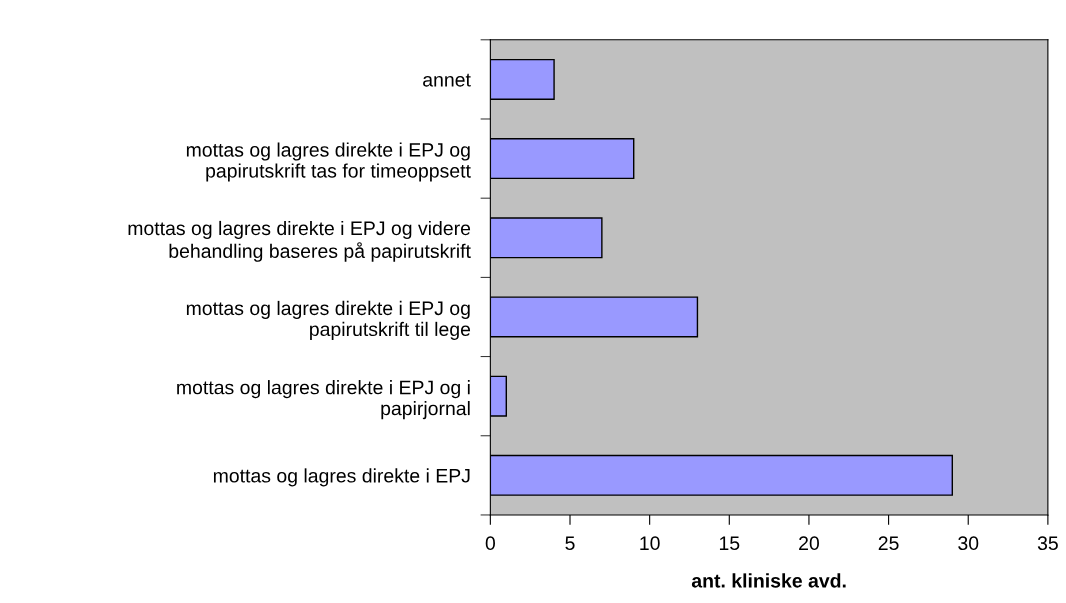 This screenshot has width=1066, height=603. What do you see at coordinates (809, 543) in the screenshot?
I see `x-tick-label: 20` at bounding box center [809, 543].